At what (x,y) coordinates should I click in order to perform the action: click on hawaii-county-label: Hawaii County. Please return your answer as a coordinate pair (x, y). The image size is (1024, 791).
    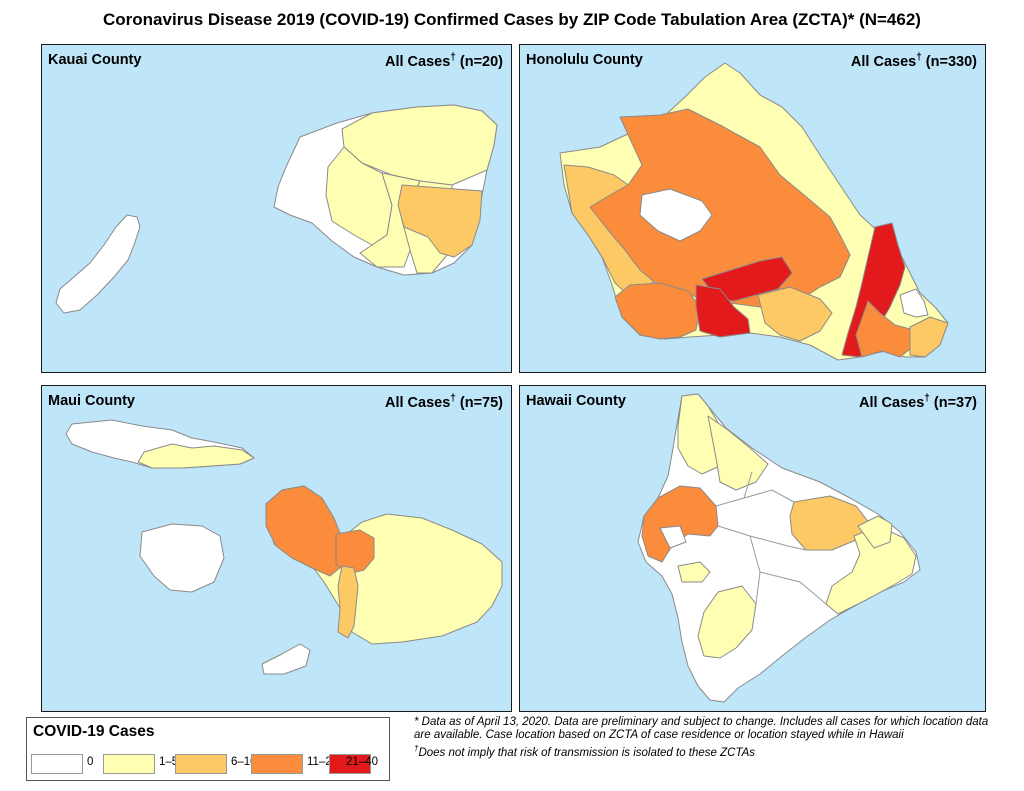
    Looking at the image, I should click on (576, 401).